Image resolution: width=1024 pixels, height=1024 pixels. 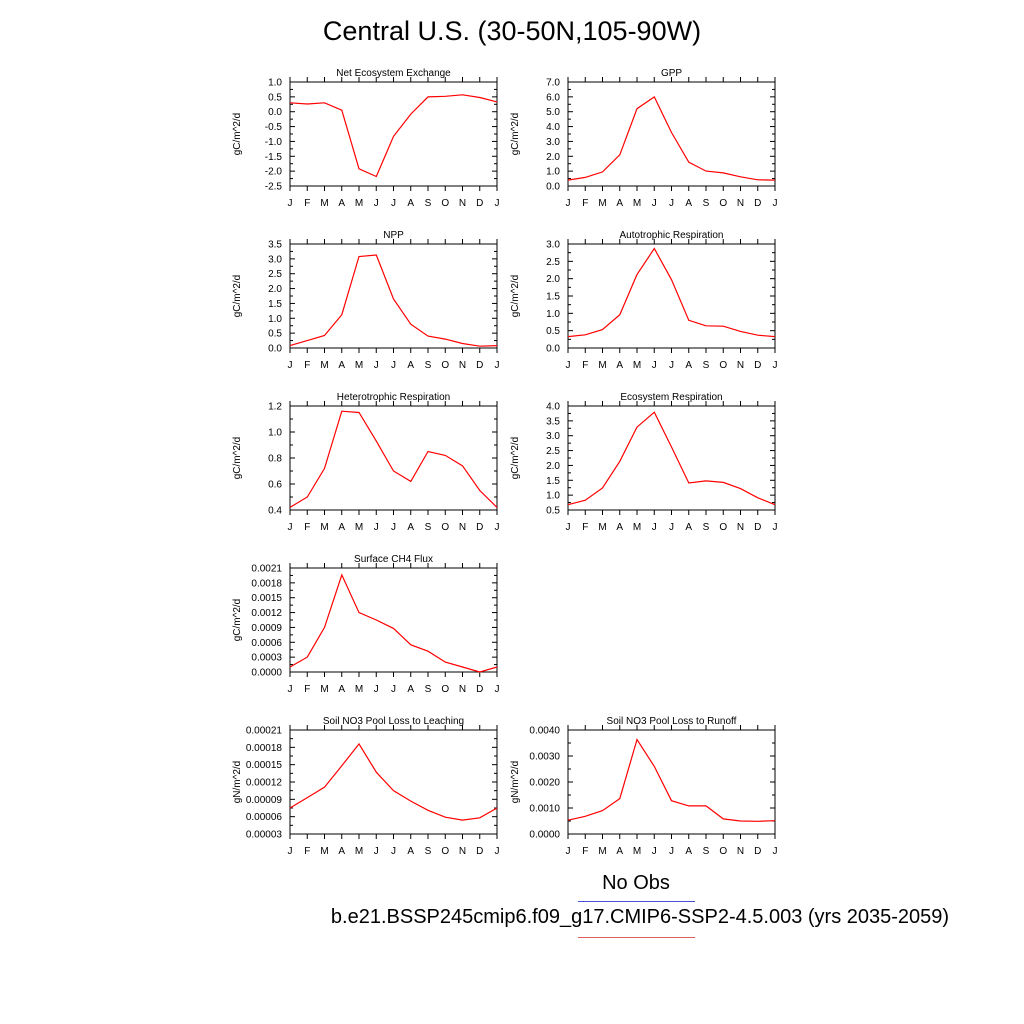 What do you see at coordinates (274, 187) in the screenshot?
I see `y-tick-label: -2.5` at bounding box center [274, 187].